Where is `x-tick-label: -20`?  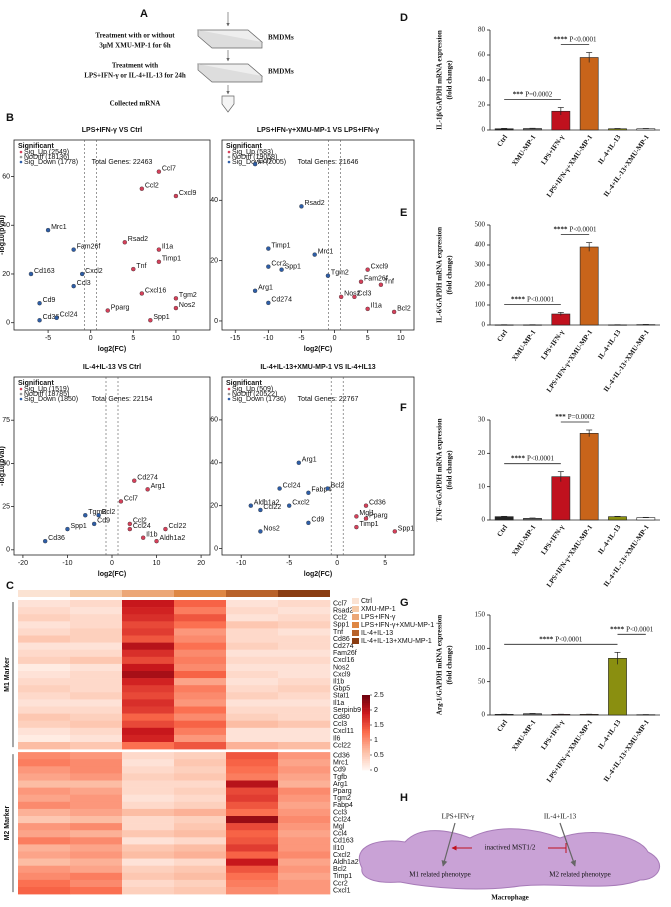 x-tick-label: -20 is located at coordinates (23, 563).